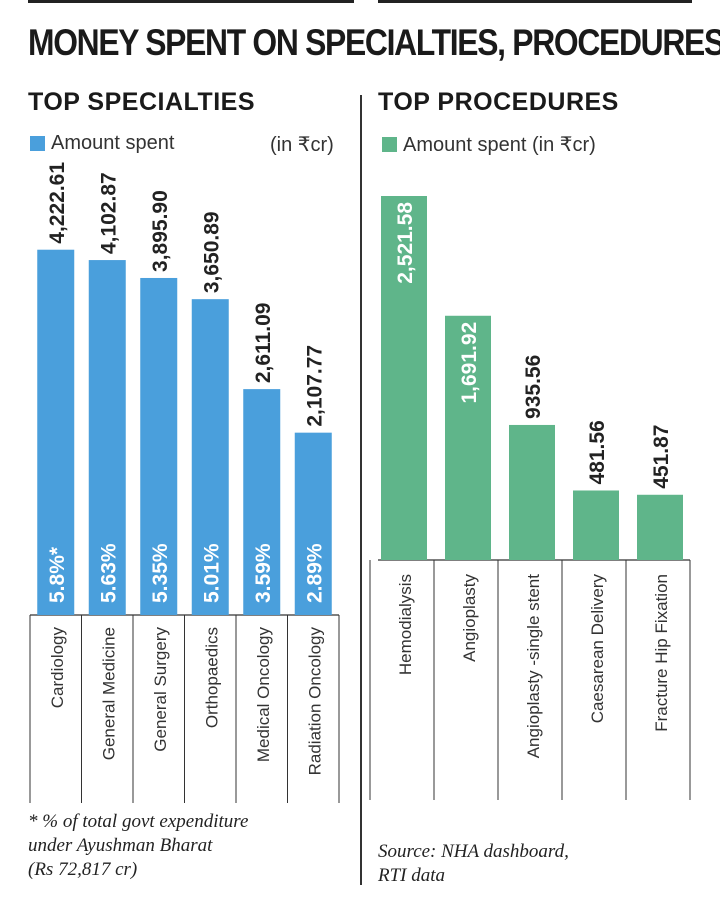 The height and width of the screenshot is (906, 720). Describe the element at coordinates (57, 203) in the screenshot. I see `specialties-value-label: 4,222.61` at that location.